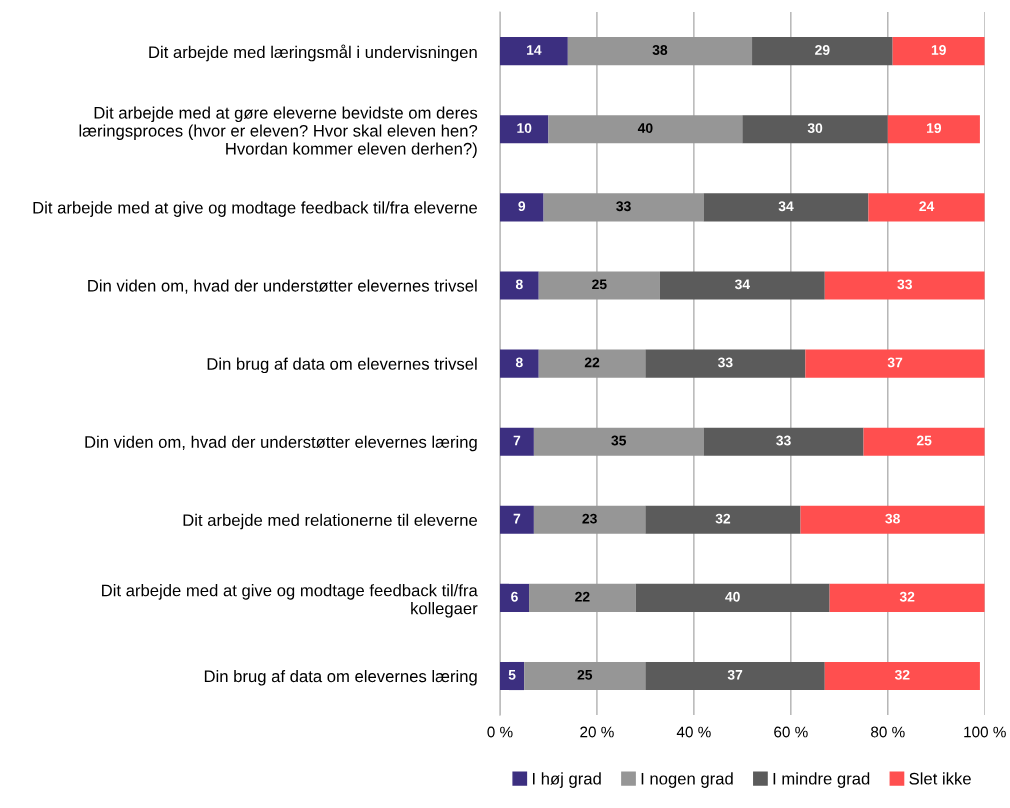 The height and width of the screenshot is (808, 1010). I want to click on data-label: 23, so click(589, 518).